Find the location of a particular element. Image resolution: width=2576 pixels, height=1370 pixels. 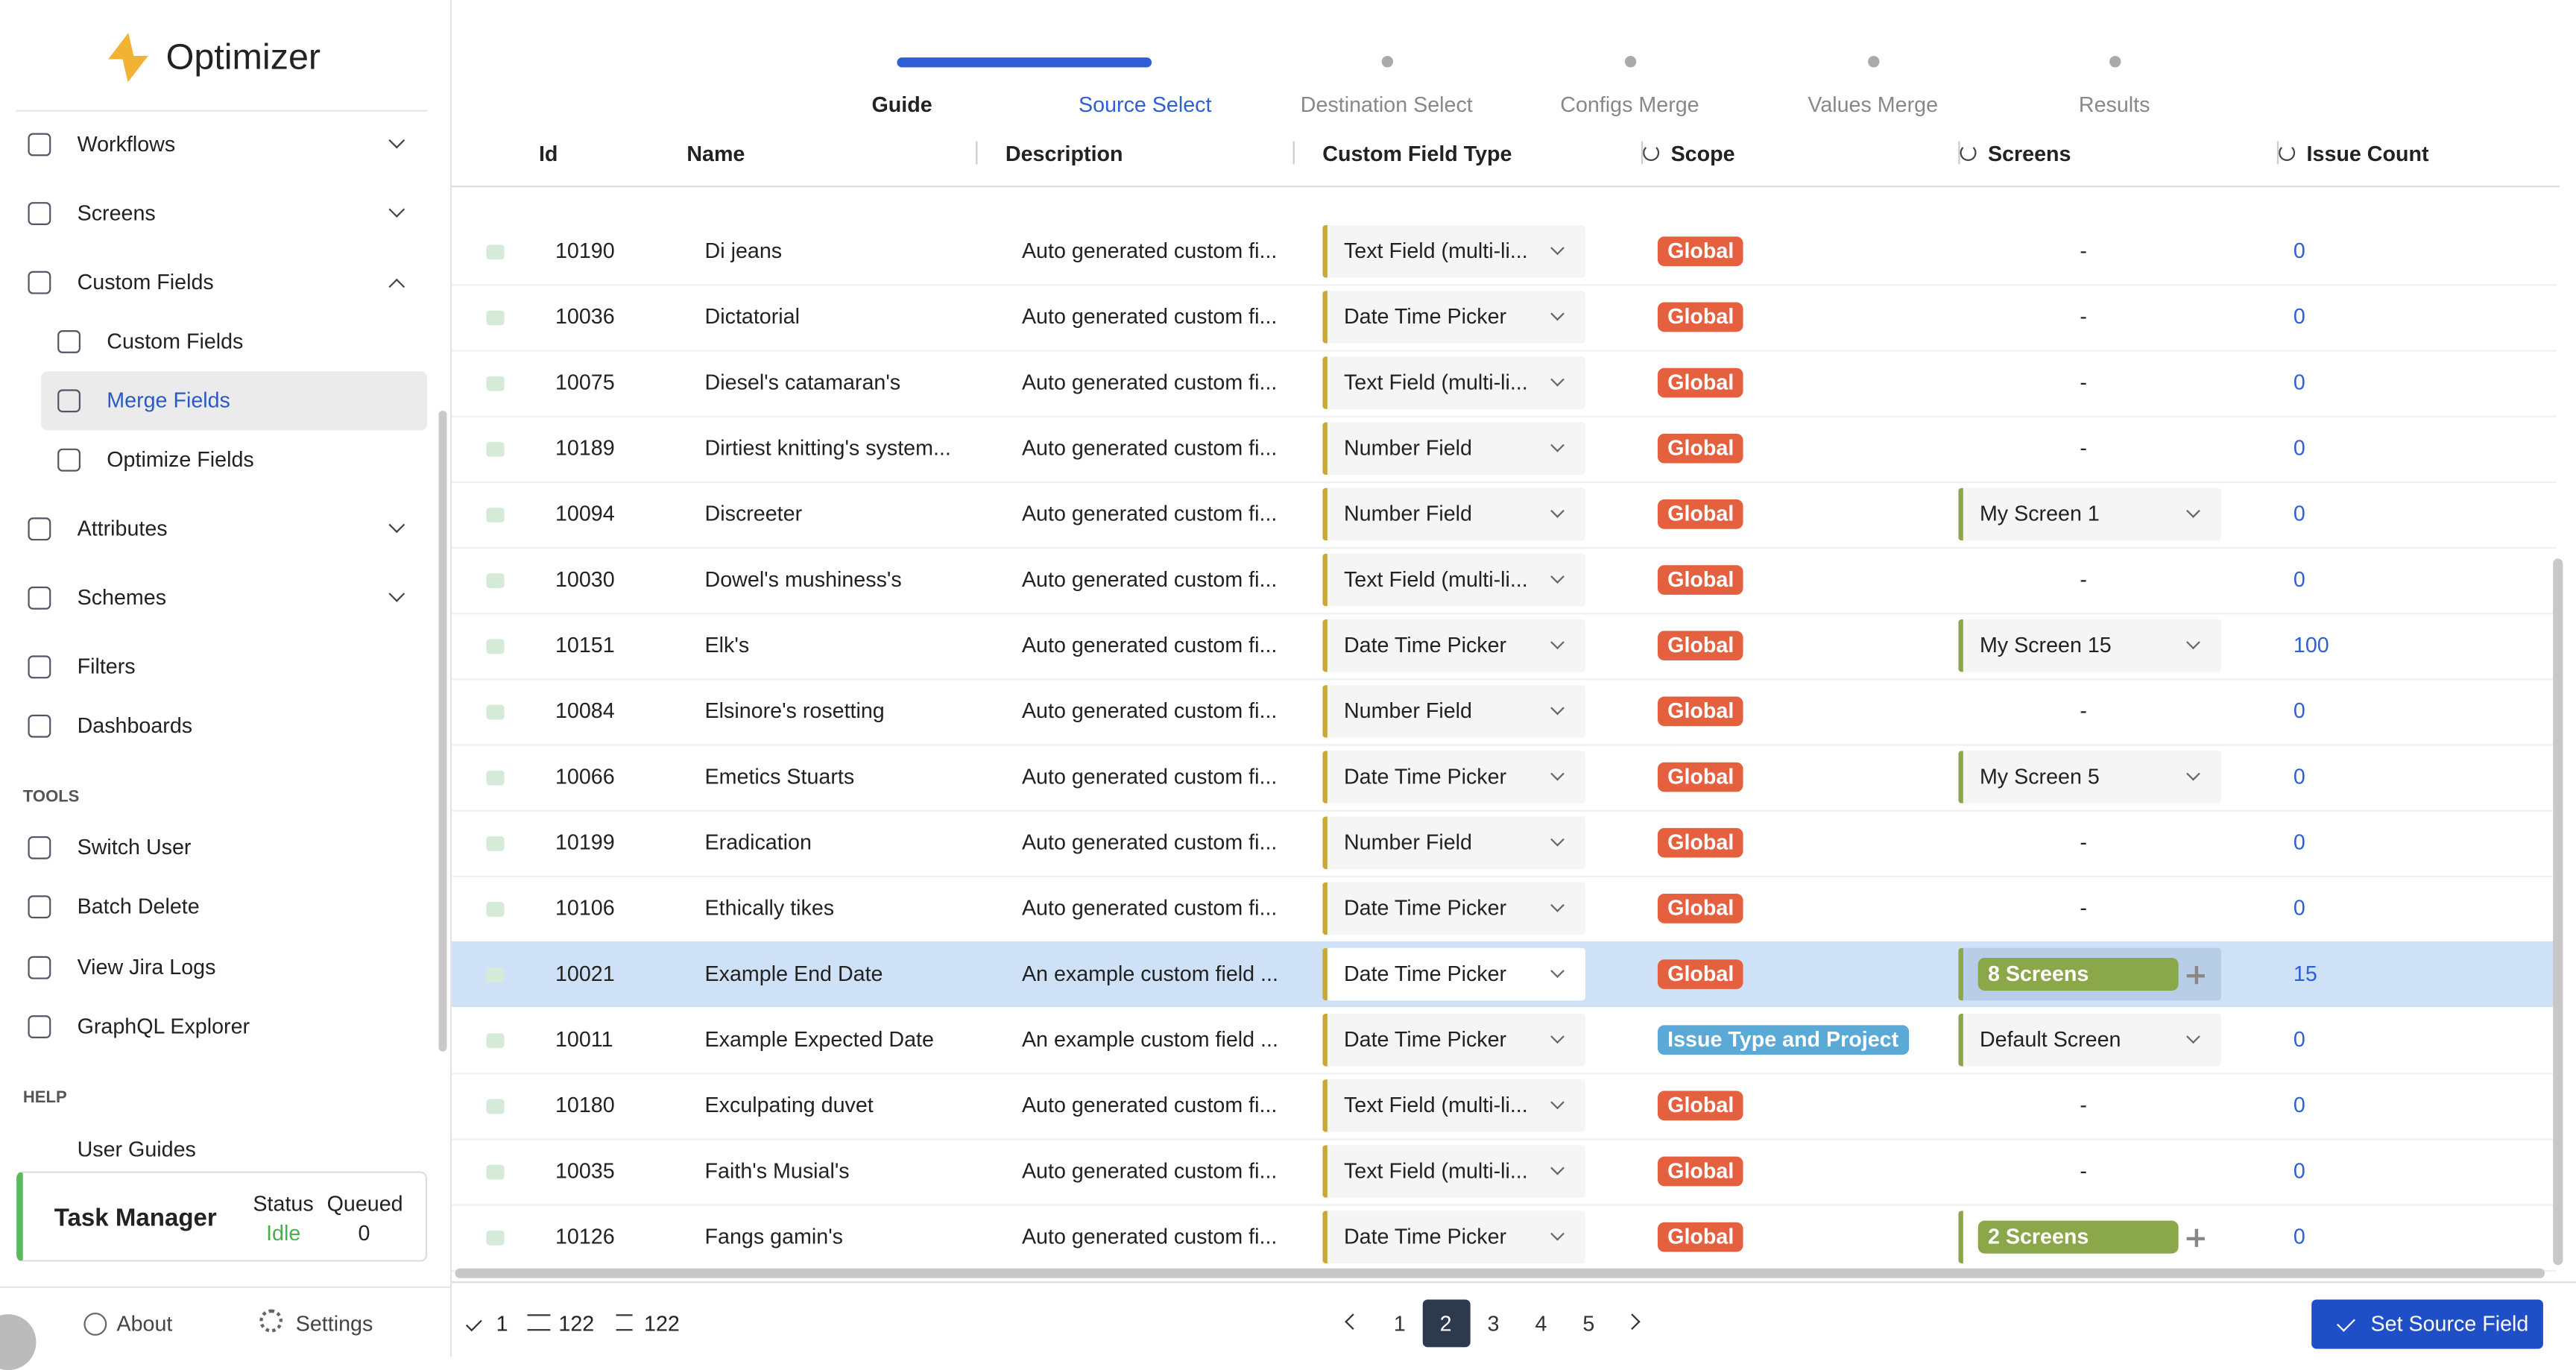

page: 2 is located at coordinates (1445, 1323).